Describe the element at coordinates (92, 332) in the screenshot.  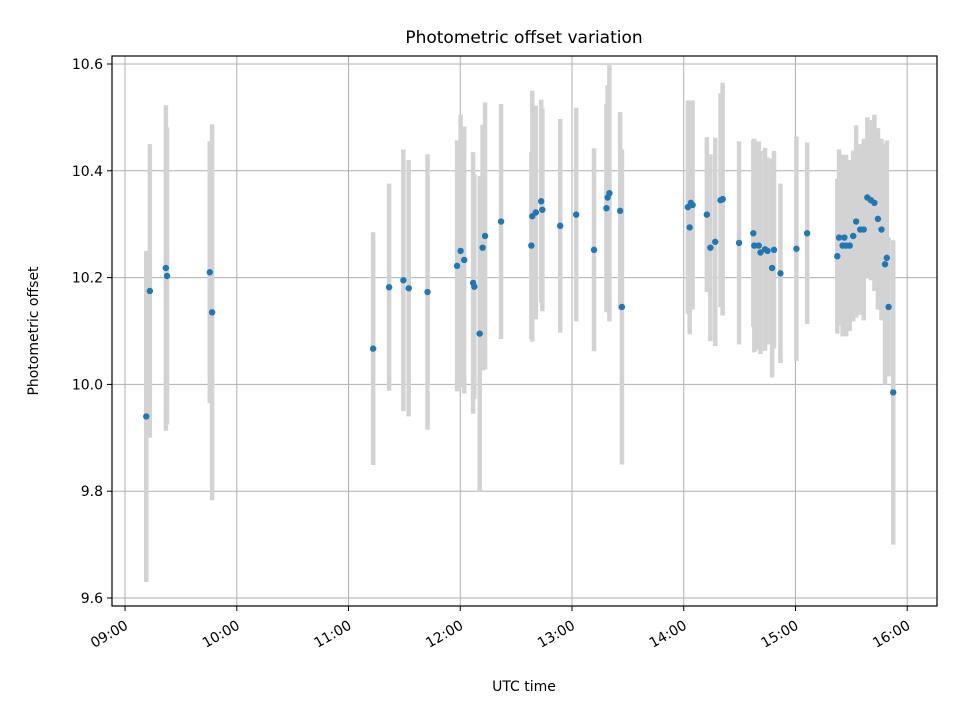
I see `y-axis-ticks: 9.6 9.8 10.0 10.2 10.4 10.6` at that location.